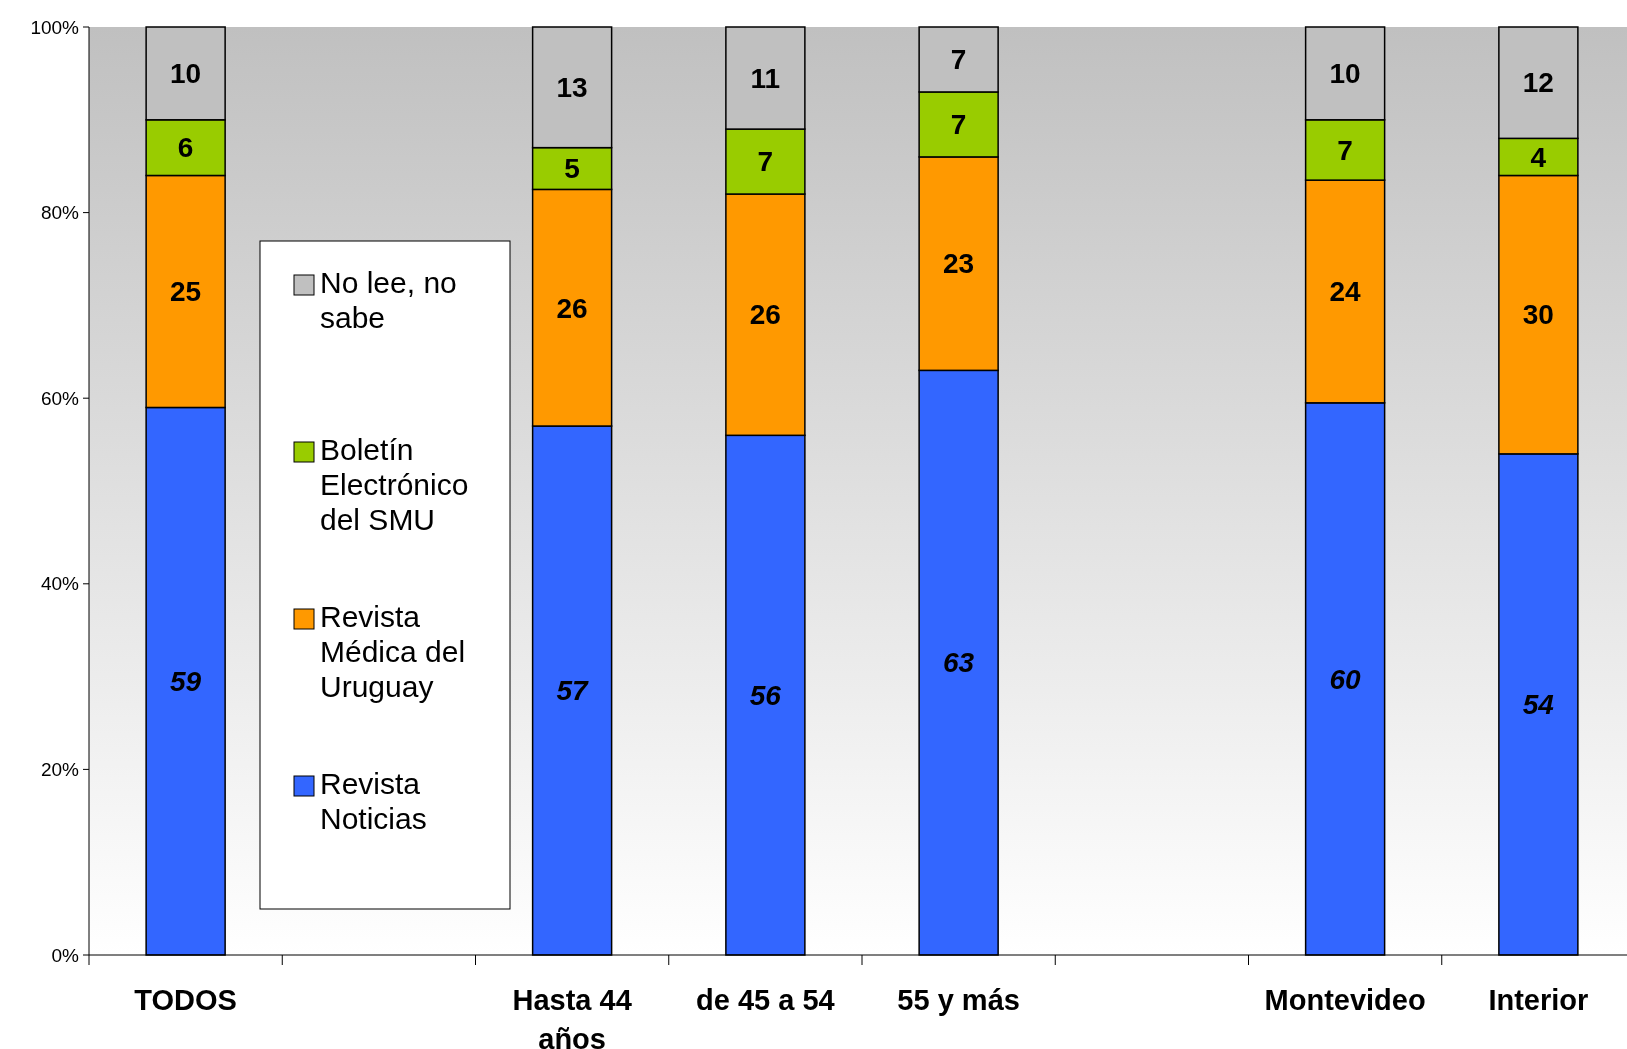 This screenshot has height=1049, width=1627. What do you see at coordinates (393, 651) in the screenshot?
I see `legend-label: Revista Médica del Uruguay` at bounding box center [393, 651].